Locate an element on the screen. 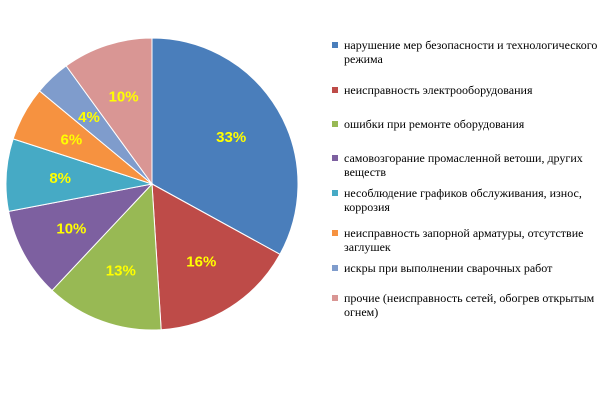  slice-data-label: 33% is located at coordinates (231, 137).